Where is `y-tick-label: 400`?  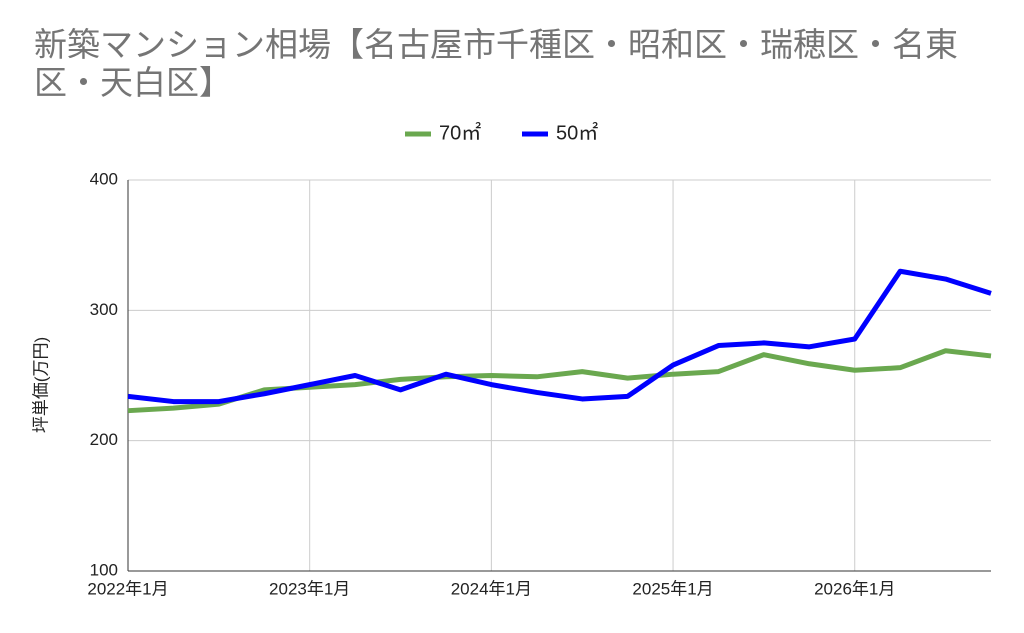
y-tick-label: 400 is located at coordinates (104, 178).